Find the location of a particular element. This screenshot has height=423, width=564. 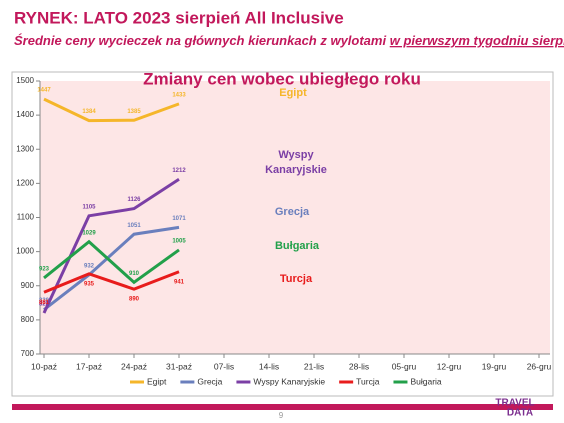

x-tick-label: 10-paź is located at coordinates (44, 366).